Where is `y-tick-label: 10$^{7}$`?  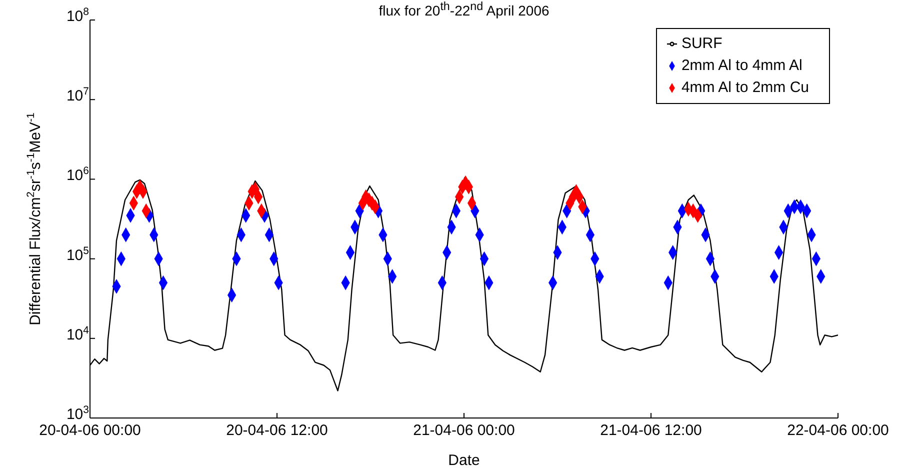
y-tick-label: 10$^{7}$ is located at coordinates (78, 95).